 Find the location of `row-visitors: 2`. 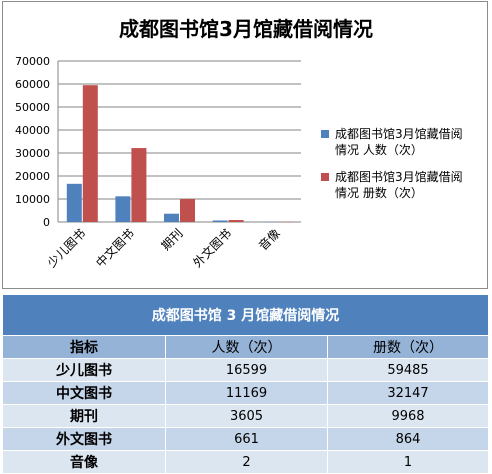

row-visitors: 2 is located at coordinates (247, 462).